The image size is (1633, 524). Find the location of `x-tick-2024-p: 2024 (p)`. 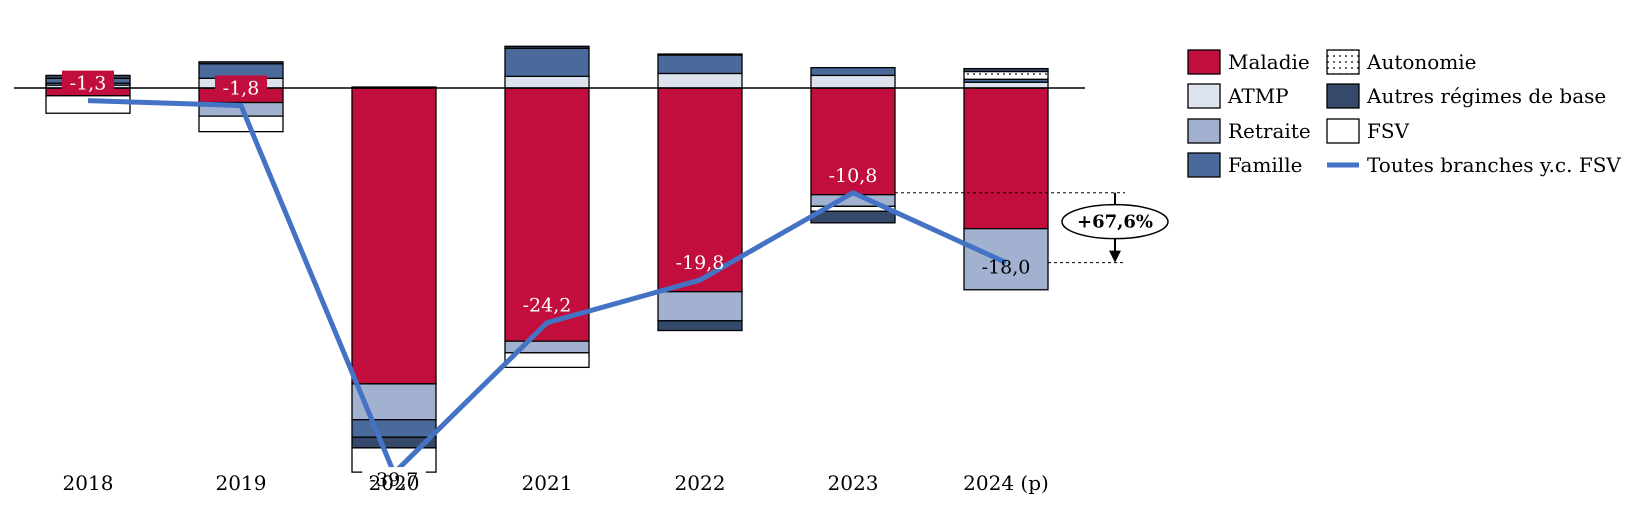

x-tick-2024-p: 2024 (p) is located at coordinates (1006, 483).